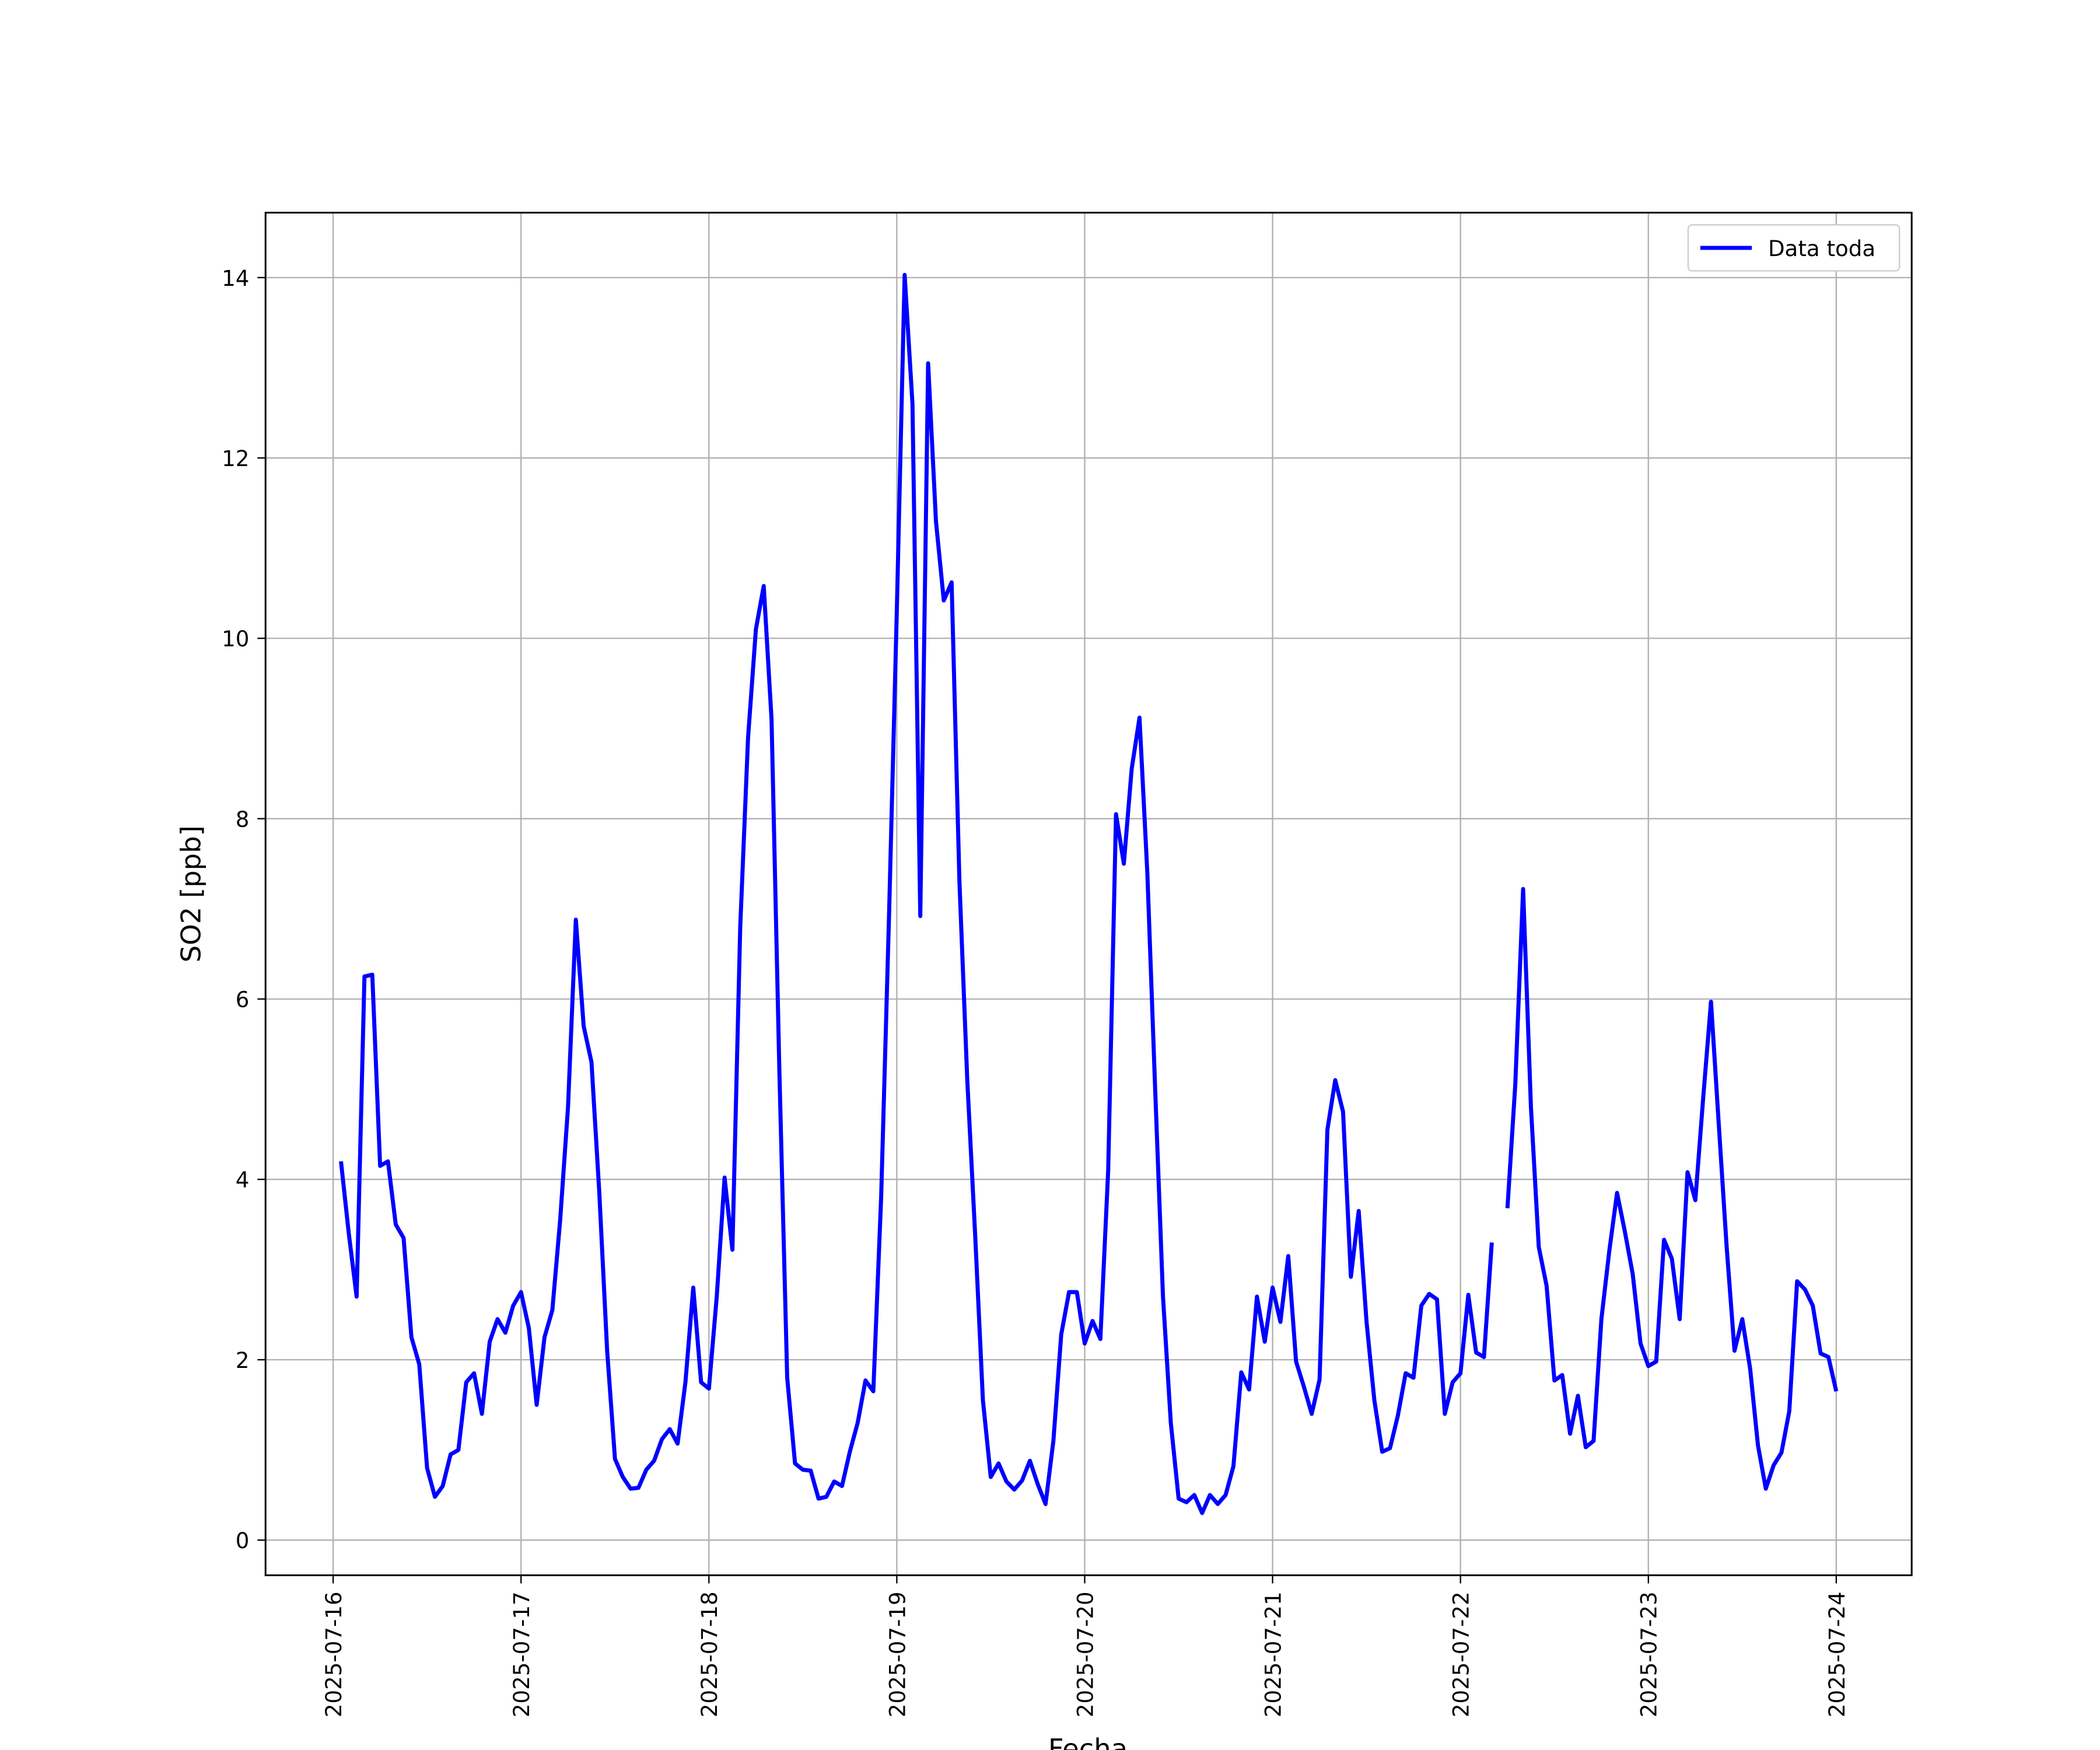 This screenshot has width=2100, height=1750. What do you see at coordinates (1461, 1654) in the screenshot?
I see `x-tick-label: 2025-07-22` at bounding box center [1461, 1654].